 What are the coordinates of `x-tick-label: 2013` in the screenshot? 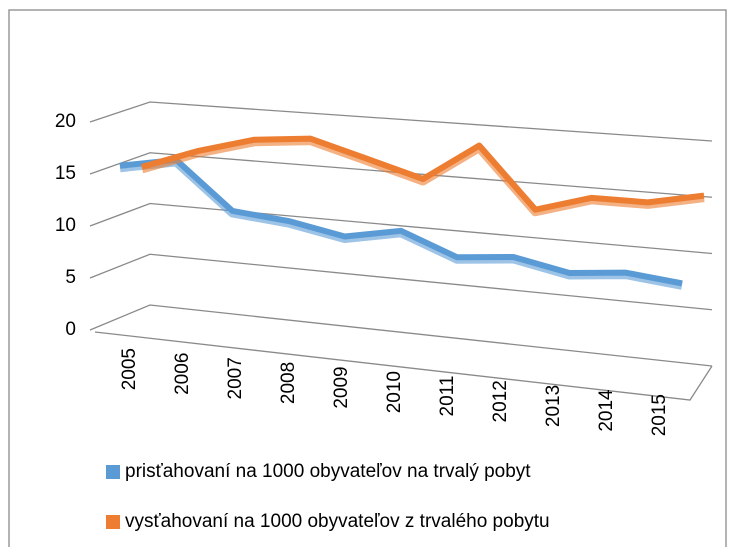 It's located at (553, 406).